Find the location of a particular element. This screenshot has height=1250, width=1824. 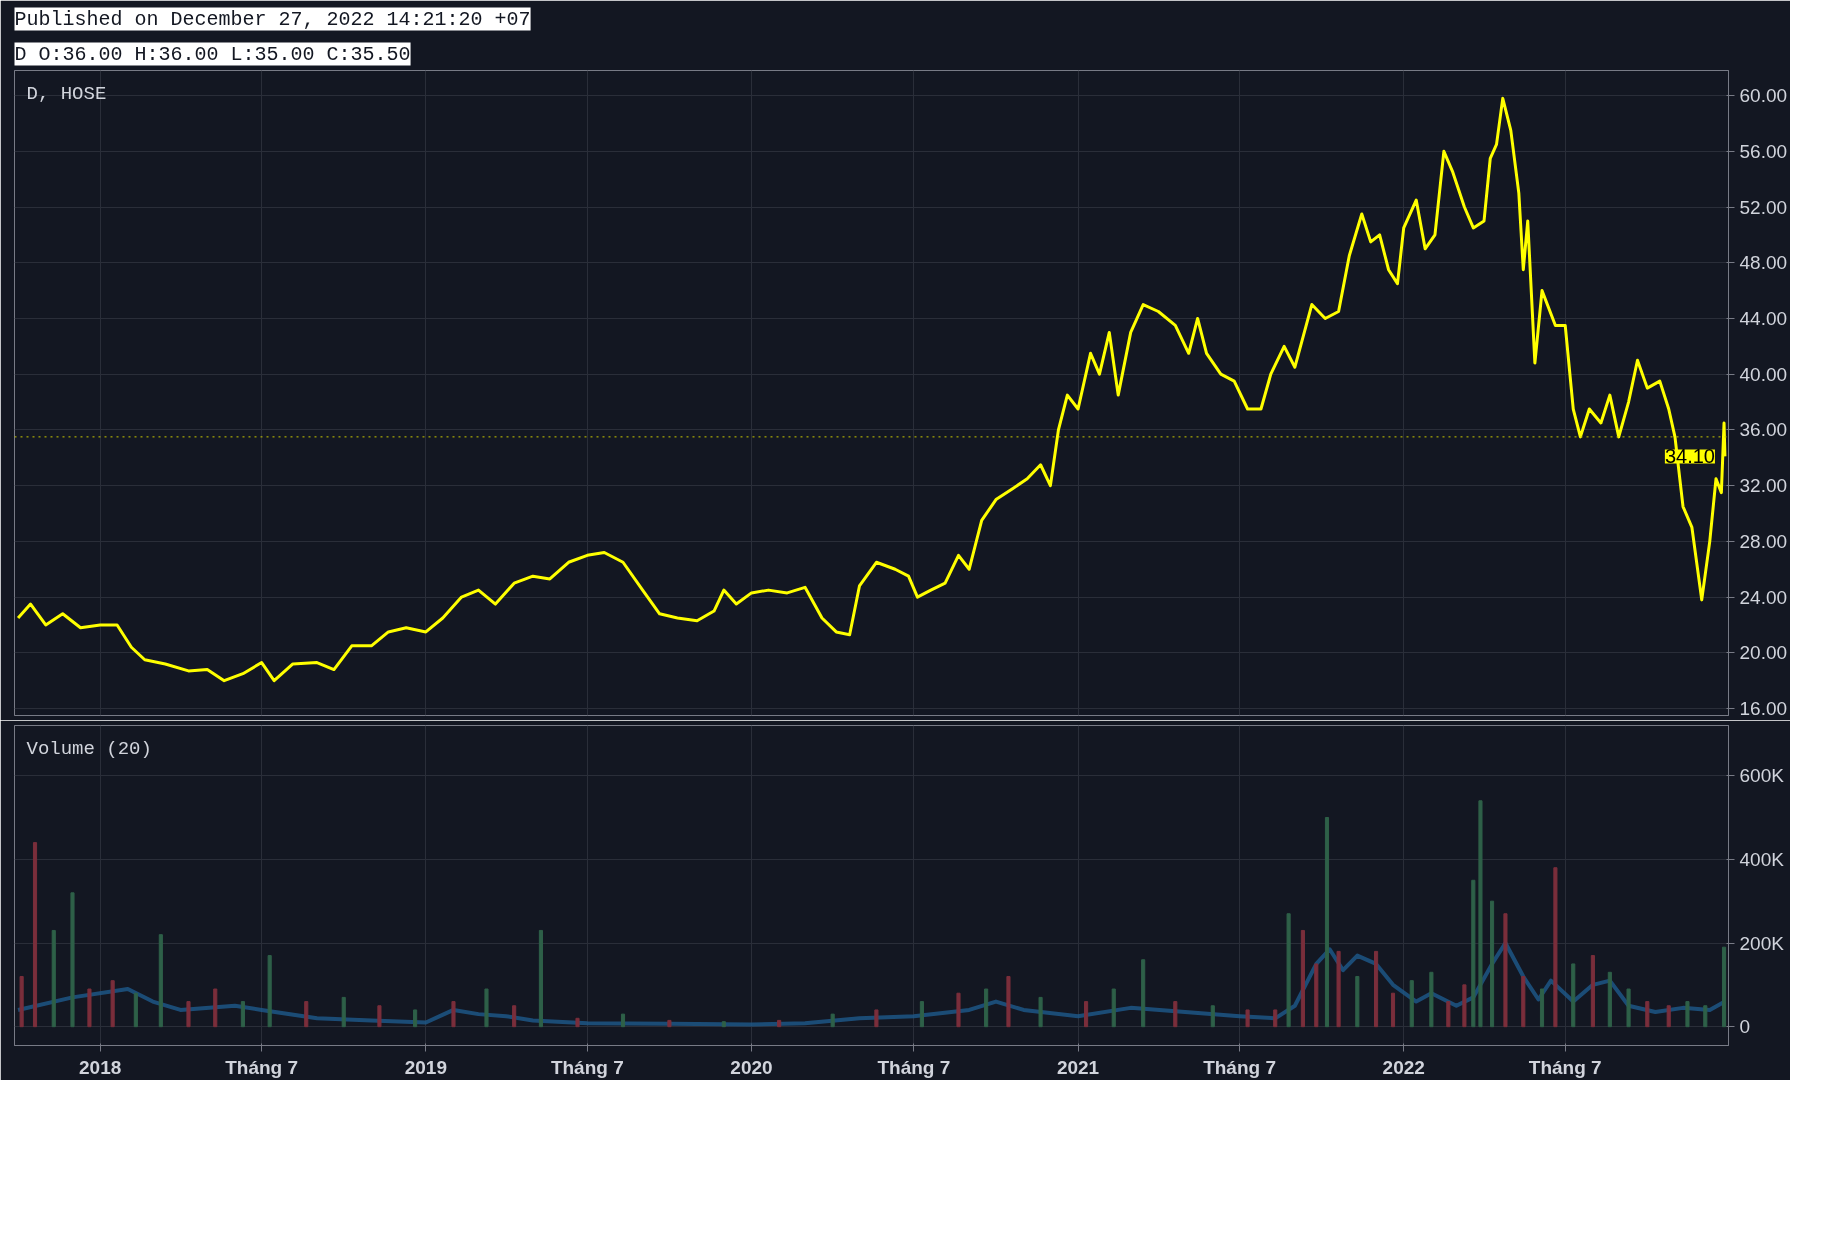

y-tick-label: 600K is located at coordinates (1762, 776).